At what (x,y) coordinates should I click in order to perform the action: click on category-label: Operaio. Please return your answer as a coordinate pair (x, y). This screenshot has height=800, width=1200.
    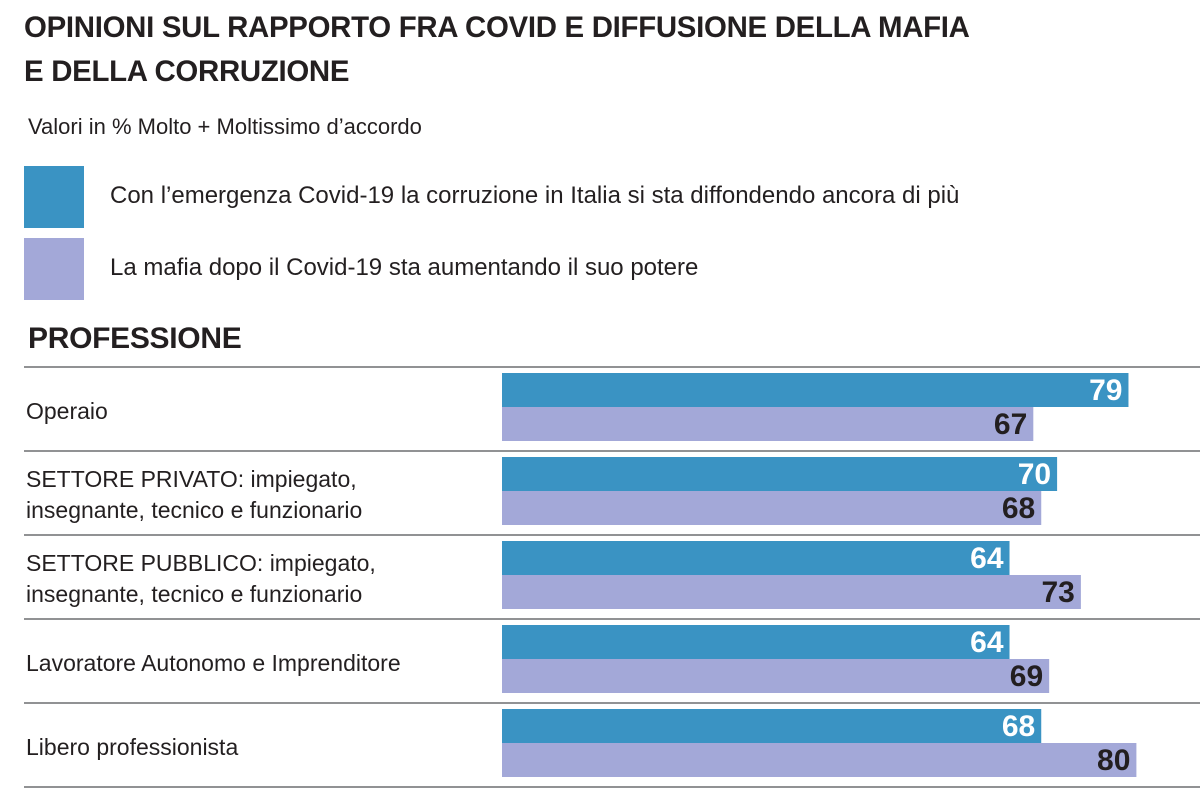
    Looking at the image, I should click on (67, 411).